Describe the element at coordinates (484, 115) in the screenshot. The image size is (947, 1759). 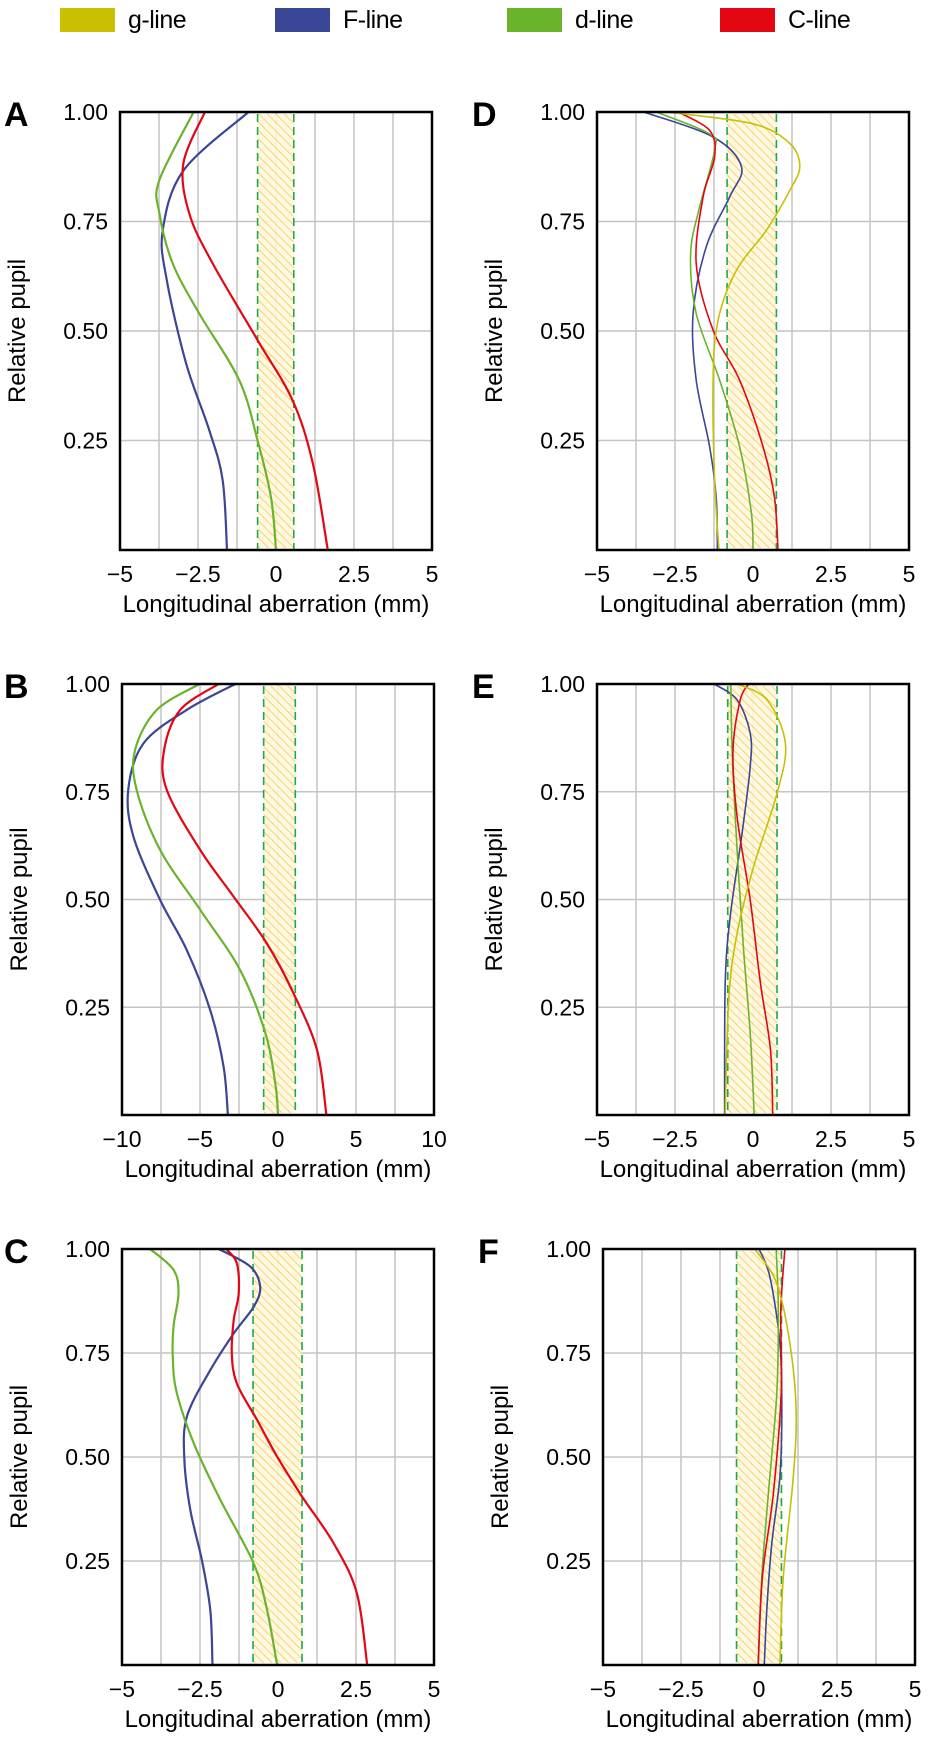
I see `panel-label: D` at that location.